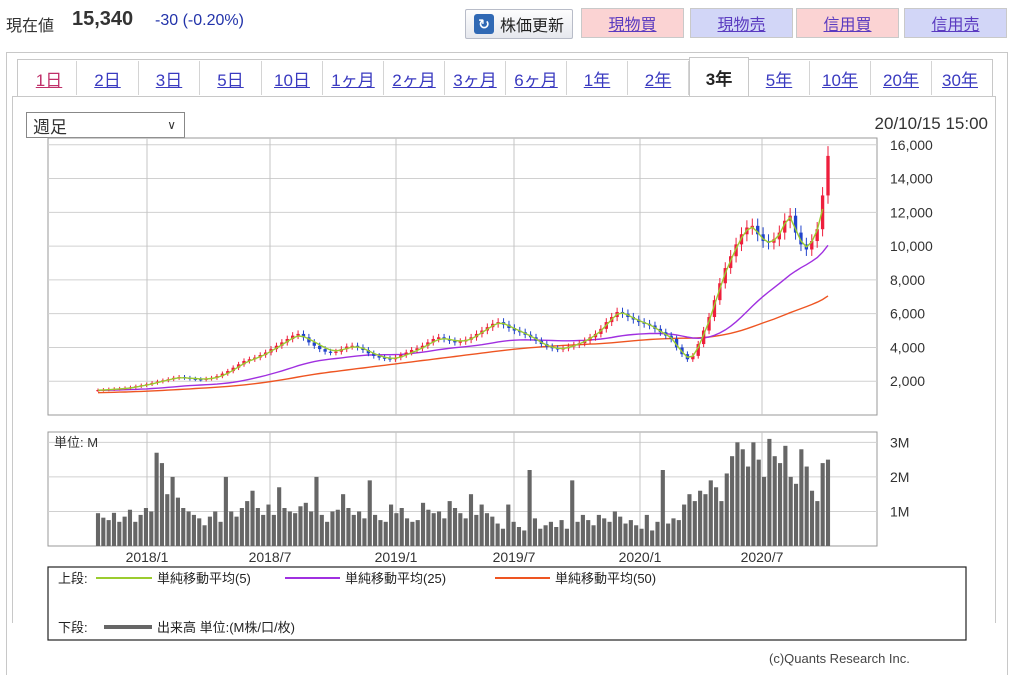  I want to click on tab-1m: 1ヶ月, so click(353, 78).